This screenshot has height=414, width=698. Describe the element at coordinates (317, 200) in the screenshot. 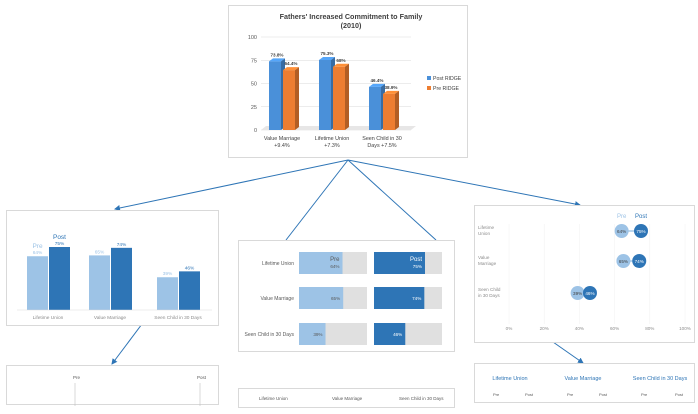

I see `arrow-to-progress-panel` at that location.